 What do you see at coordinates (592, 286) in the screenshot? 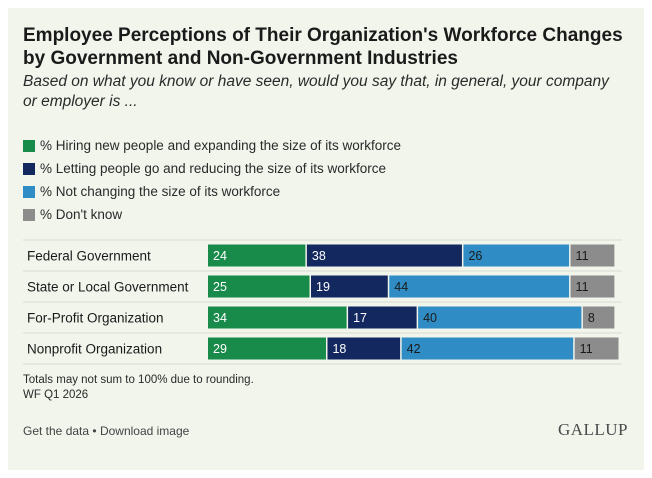
I see `bar-dont-know-state-or-local-government` at bounding box center [592, 286].